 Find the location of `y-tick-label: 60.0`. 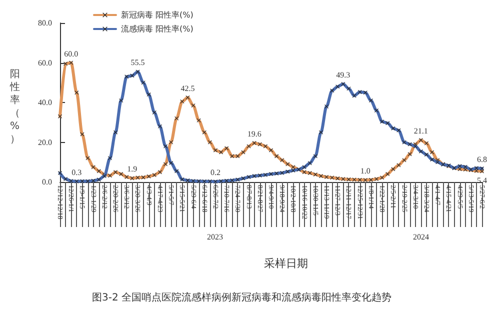

y-tick-label: 60.0 is located at coordinates (45, 63).